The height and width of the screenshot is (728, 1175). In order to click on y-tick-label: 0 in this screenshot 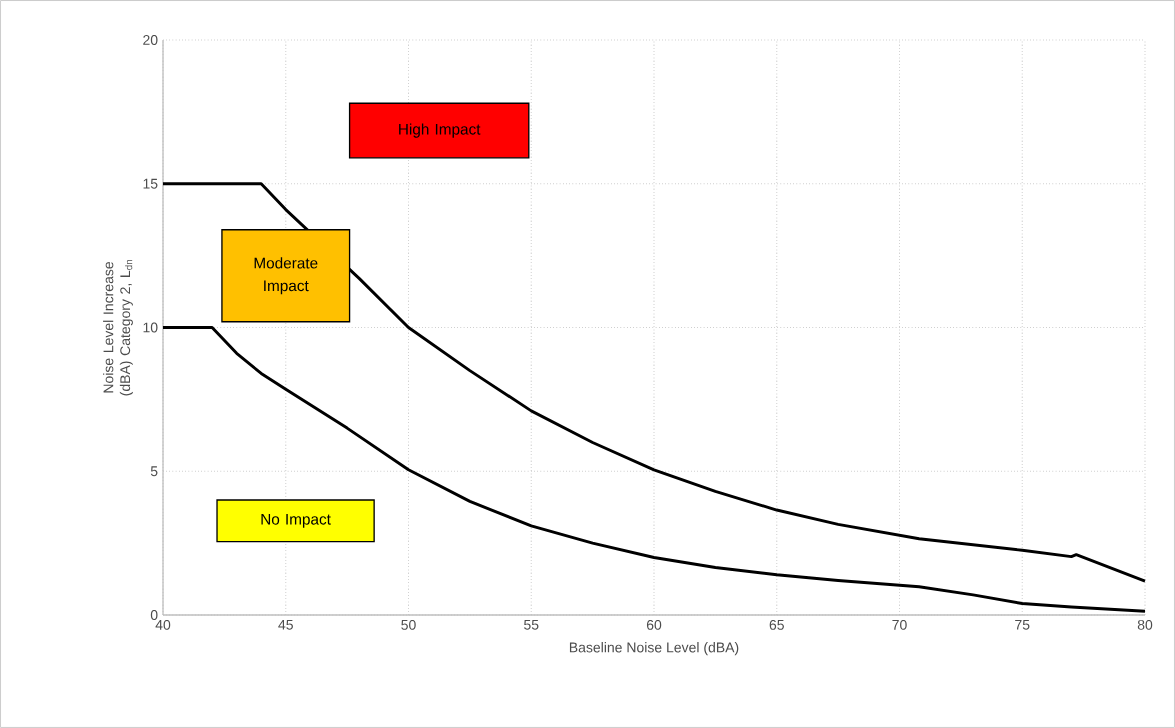, I will do `click(154, 615)`.